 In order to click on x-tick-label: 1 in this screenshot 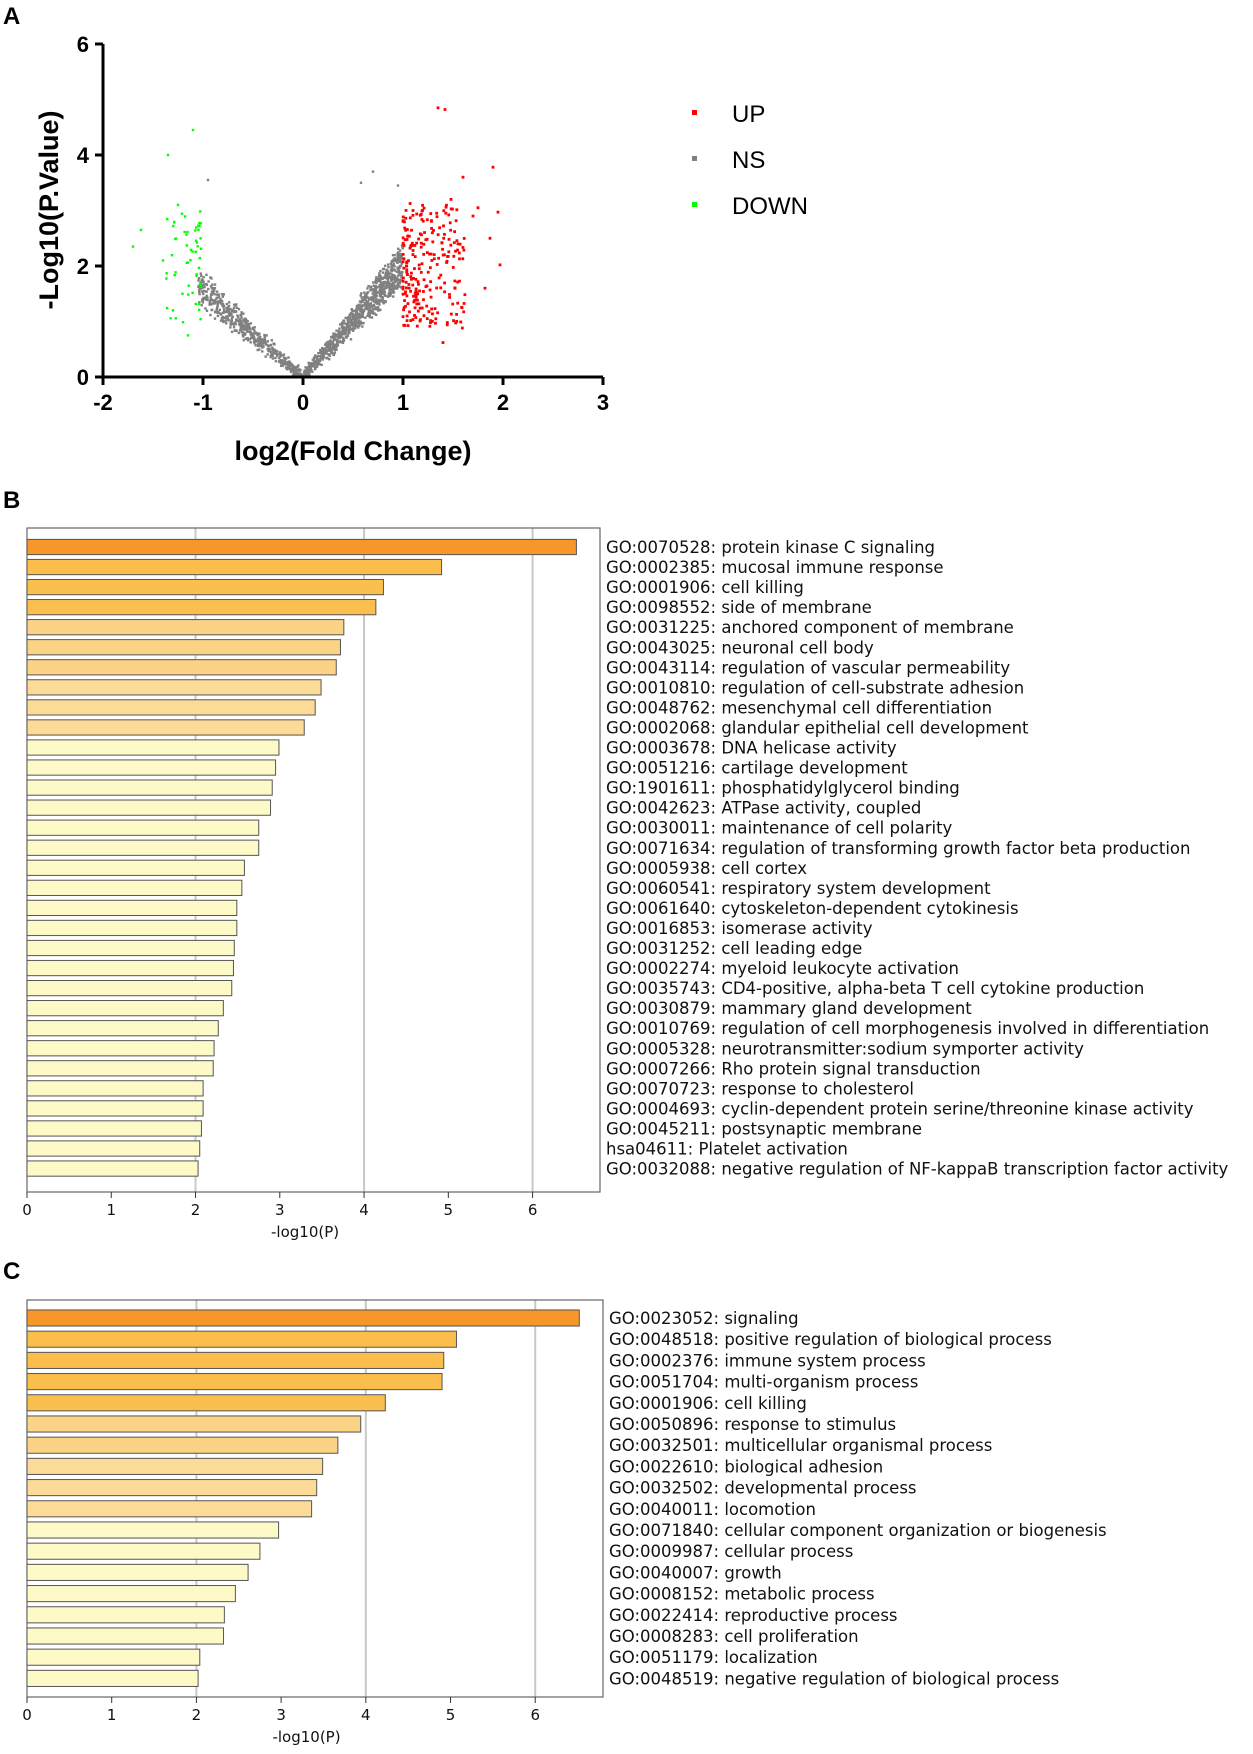, I will do `click(112, 1715)`.